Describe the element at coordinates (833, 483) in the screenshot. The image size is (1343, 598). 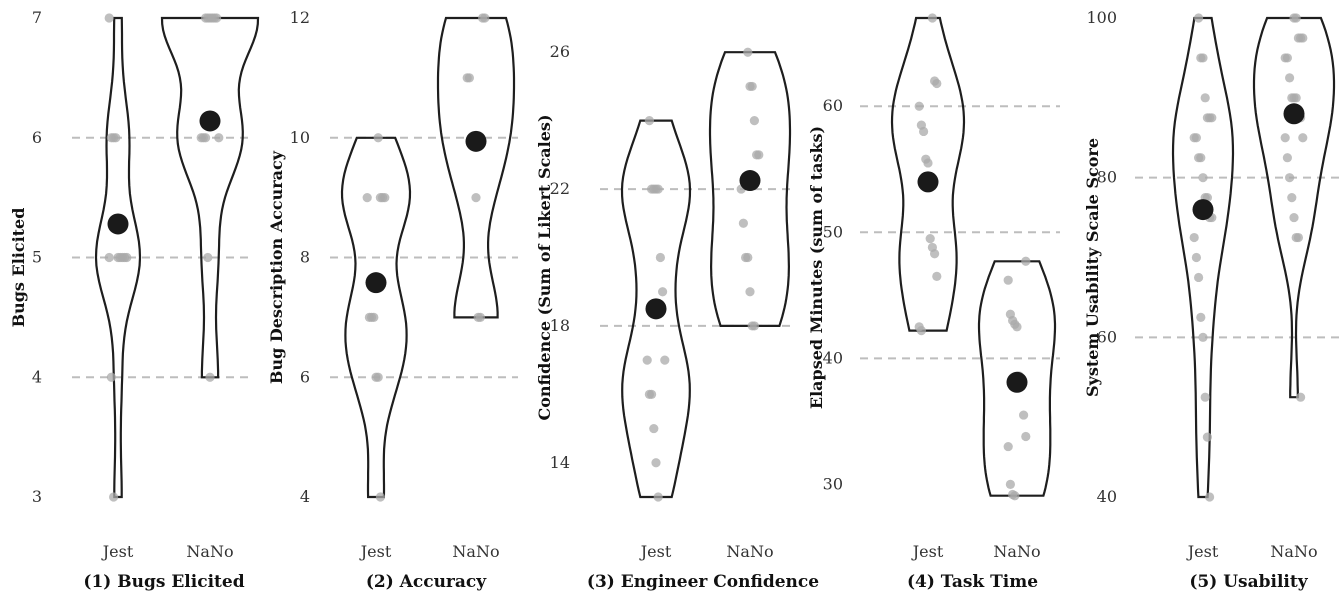
I see `y-tick-label: 30` at that location.